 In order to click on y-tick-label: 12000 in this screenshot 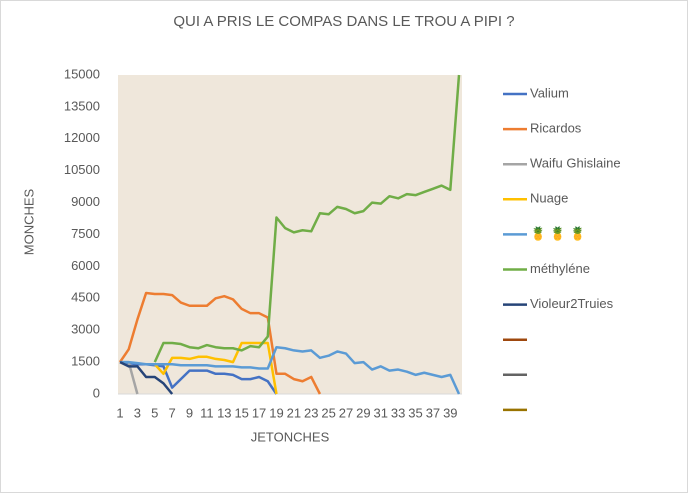, I will do `click(82, 137)`.